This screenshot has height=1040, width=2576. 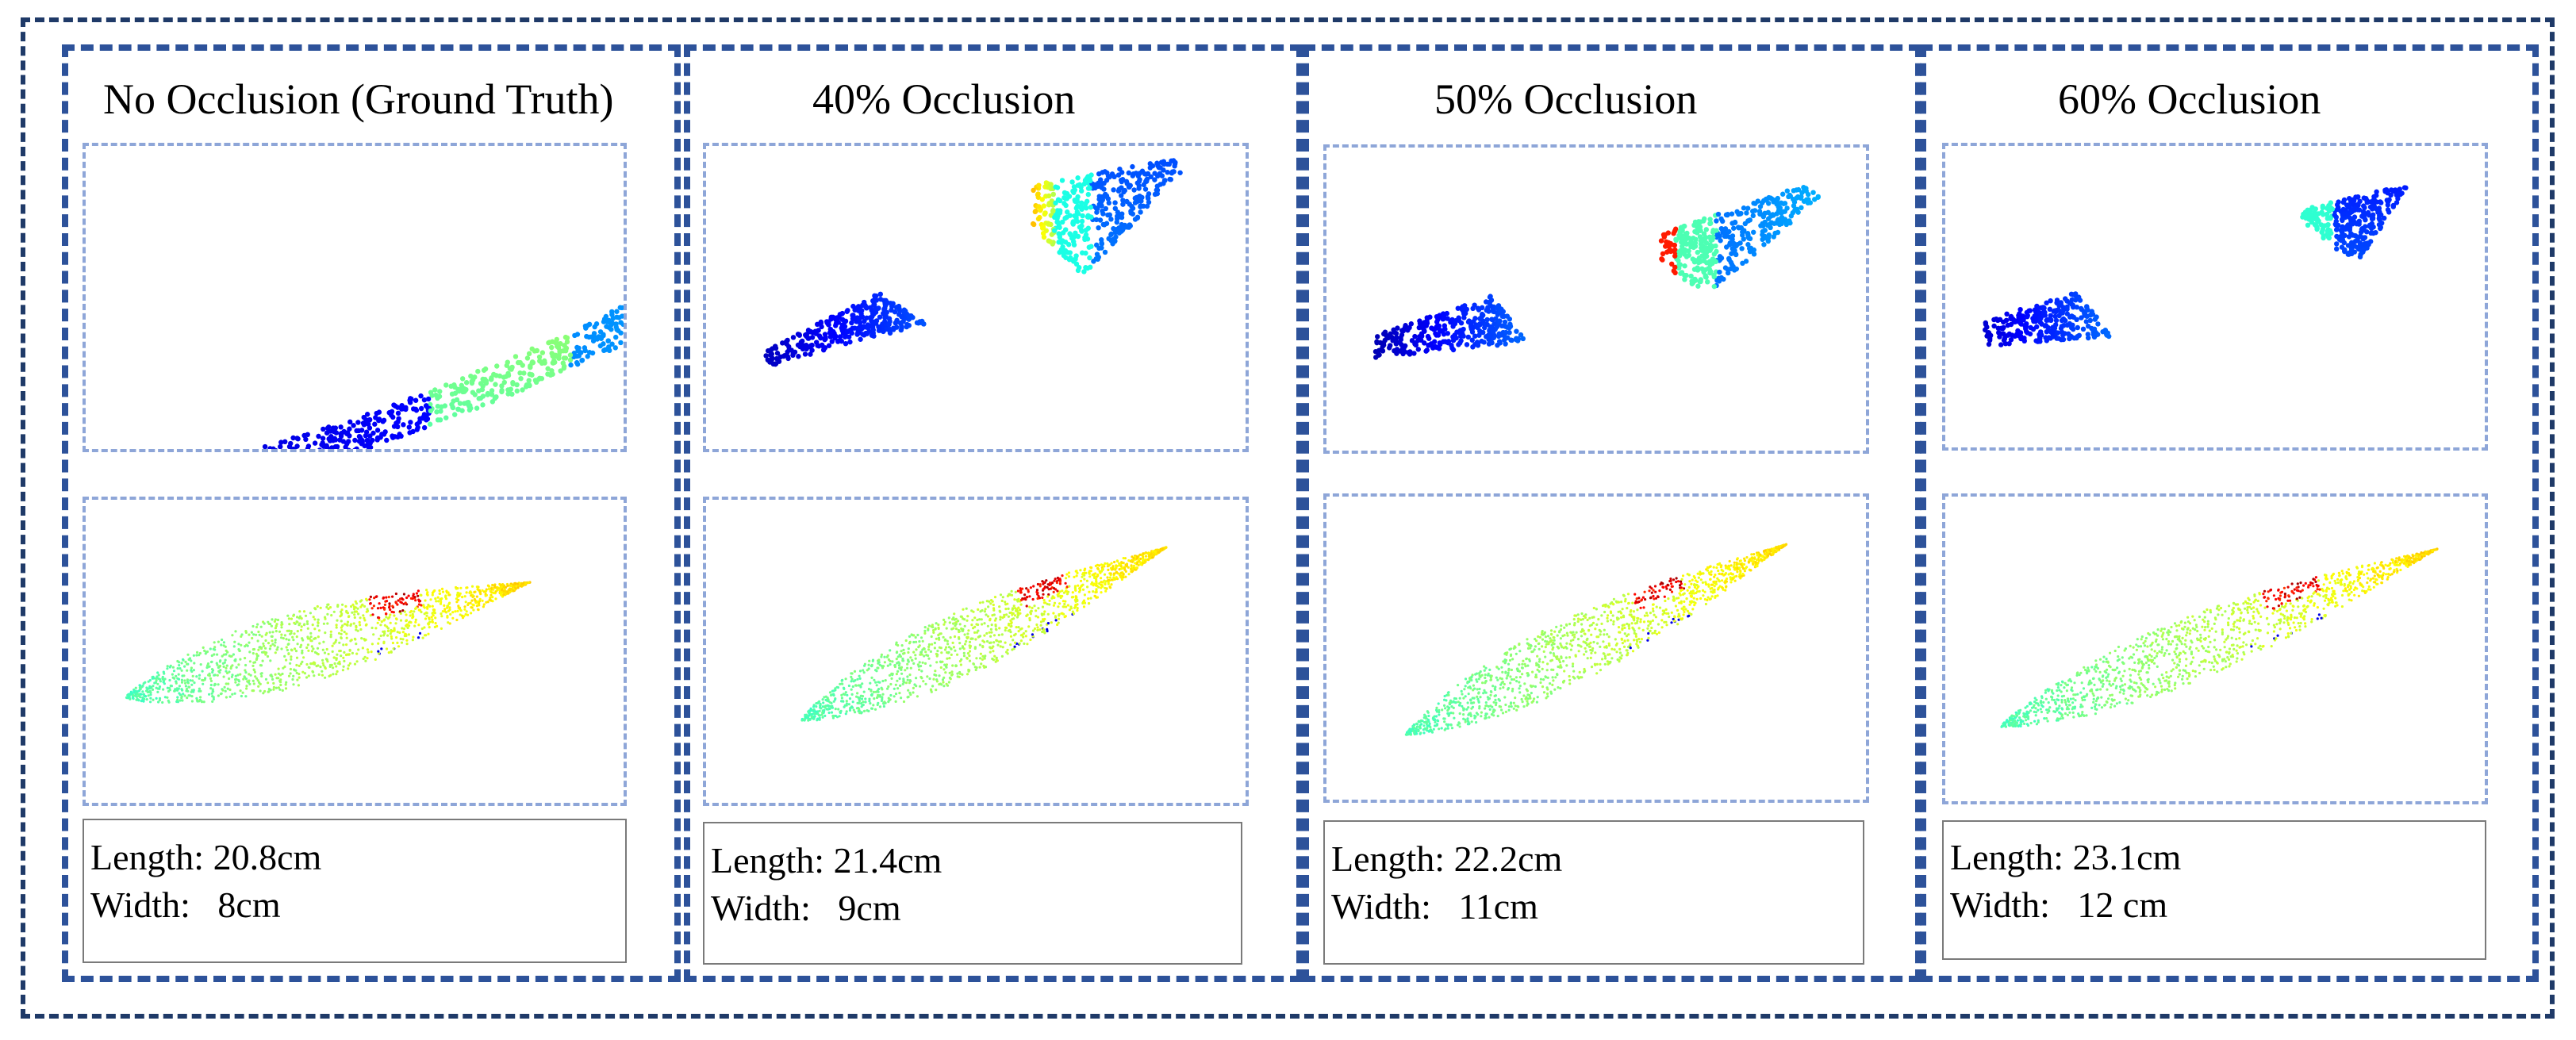 What do you see at coordinates (1593, 892) in the screenshot?
I see `measurement-box: Length: 22.2cm Width: 11cm` at bounding box center [1593, 892].